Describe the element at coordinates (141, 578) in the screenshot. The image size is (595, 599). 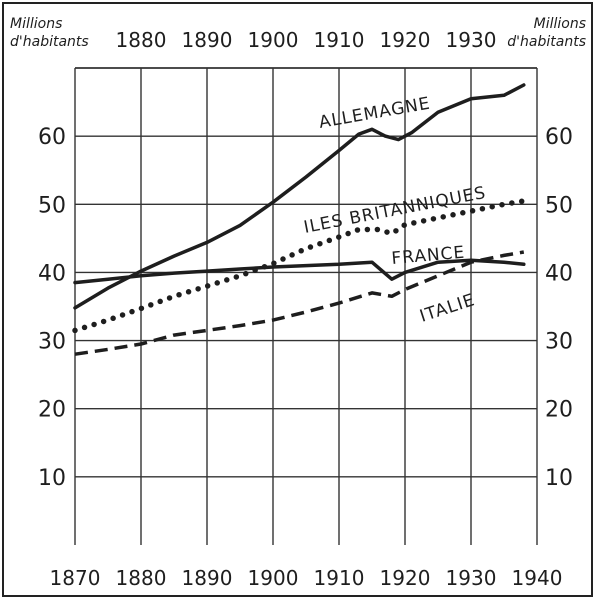
I see `x-tick-label-bottom: 1880` at that location.